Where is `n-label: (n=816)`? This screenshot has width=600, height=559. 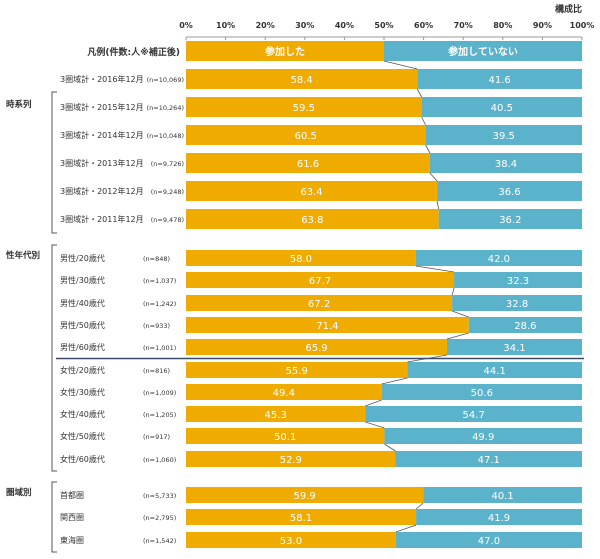
n-label: (n=816) is located at coordinates (156, 371).